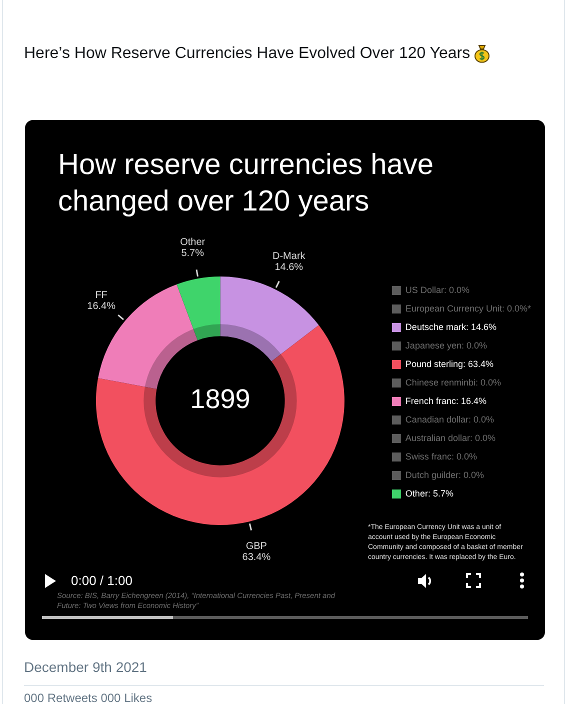 Image resolution: width=568 pixels, height=704 pixels. Describe the element at coordinates (85, 667) in the screenshot. I see `text: December 9th 2021` at that location.